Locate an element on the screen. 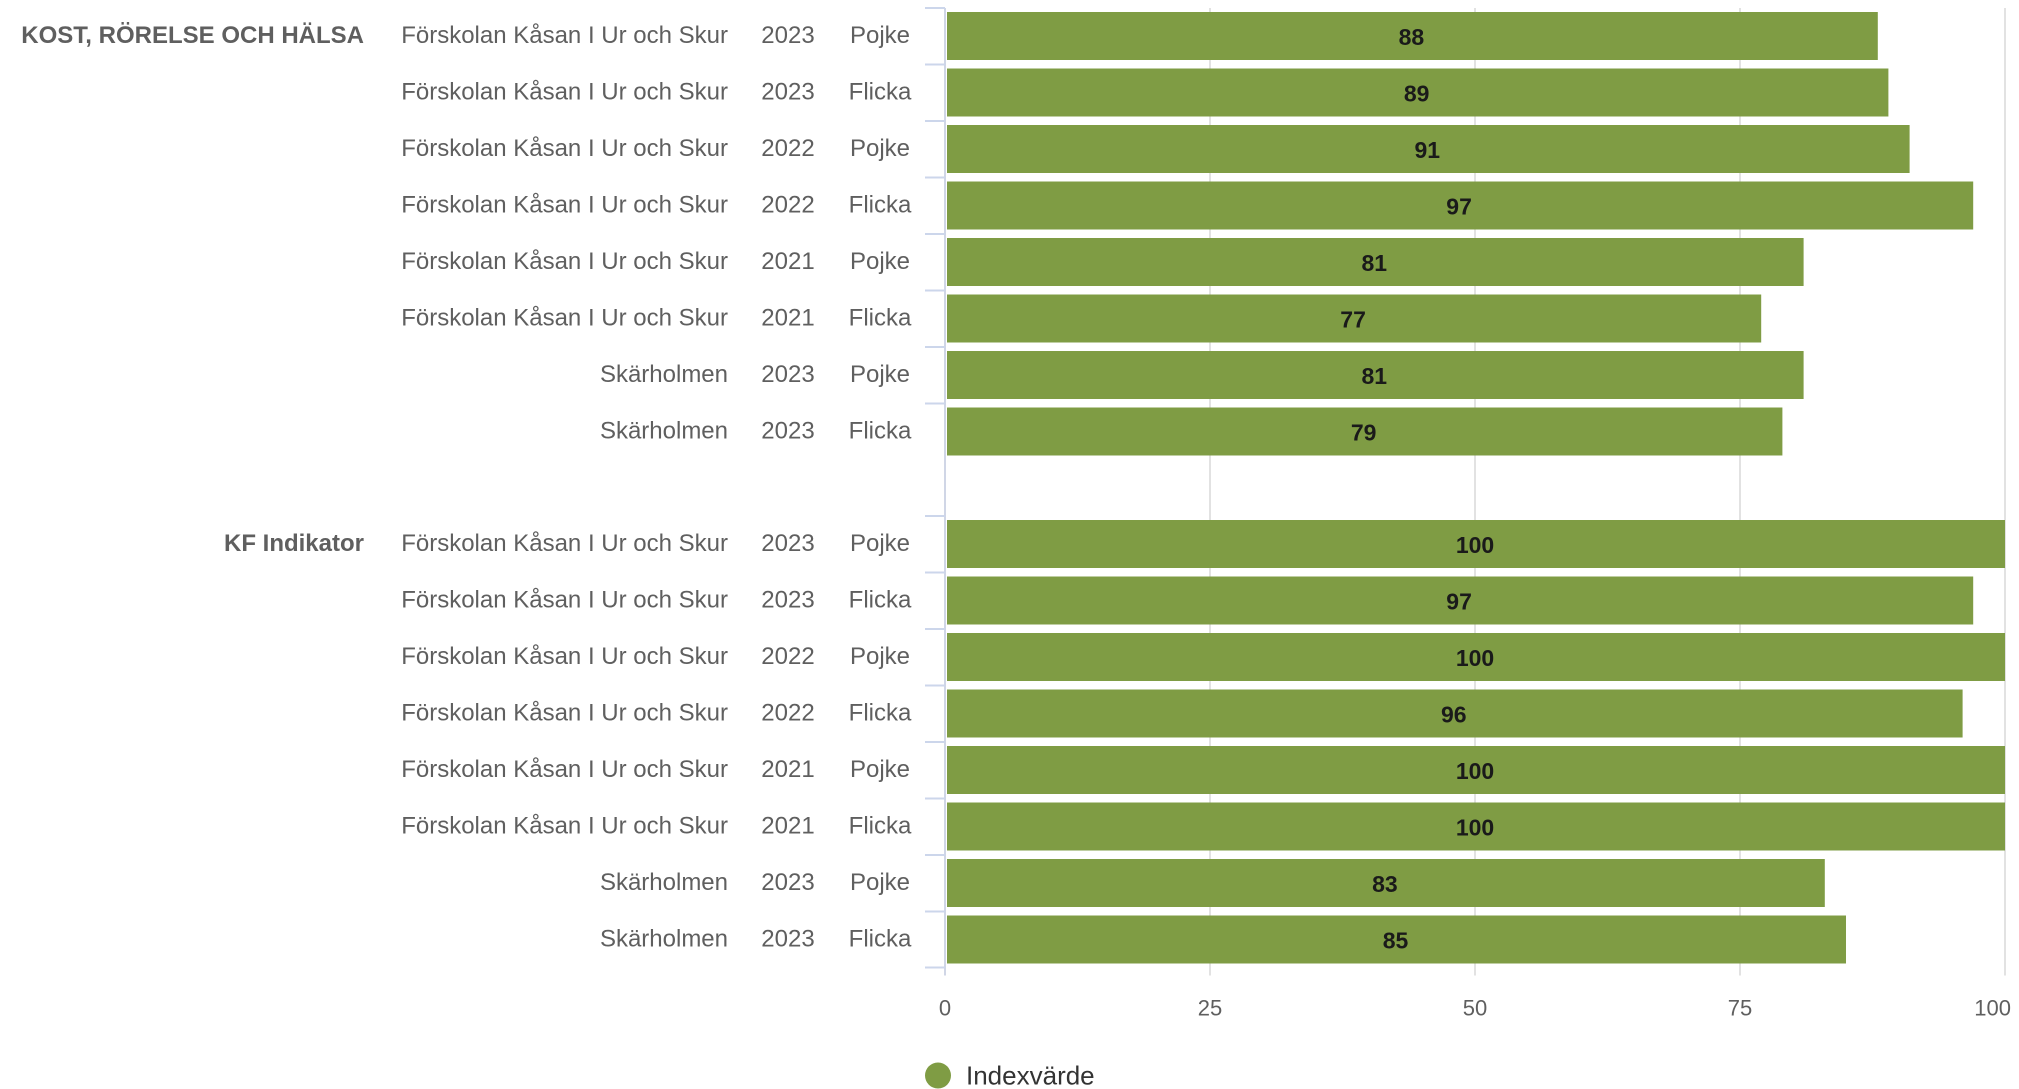 The width and height of the screenshot is (2019, 1089). data-label: 83 is located at coordinates (1385, 884).